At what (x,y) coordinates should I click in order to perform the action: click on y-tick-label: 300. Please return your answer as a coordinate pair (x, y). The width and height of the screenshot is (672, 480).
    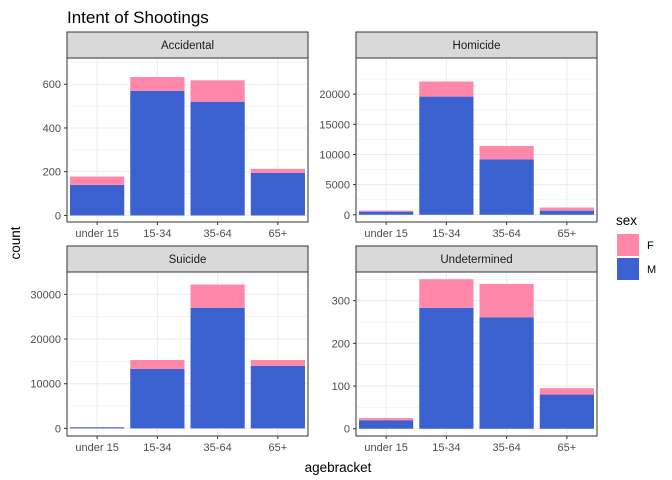
    Looking at the image, I should click on (341, 302).